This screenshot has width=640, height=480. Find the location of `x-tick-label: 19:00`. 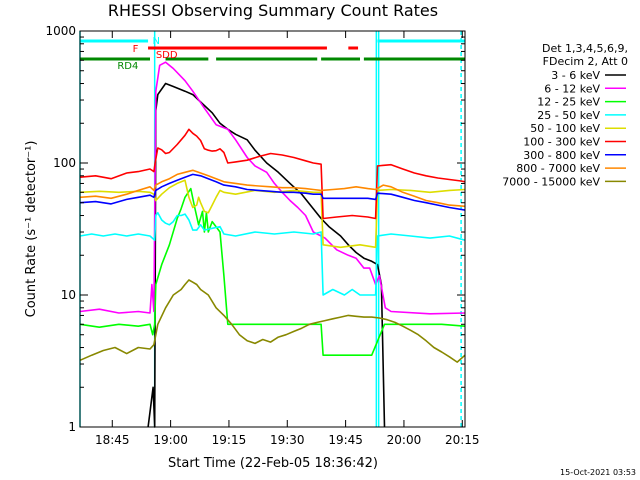

x-tick-label: 19:00 is located at coordinates (170, 440).